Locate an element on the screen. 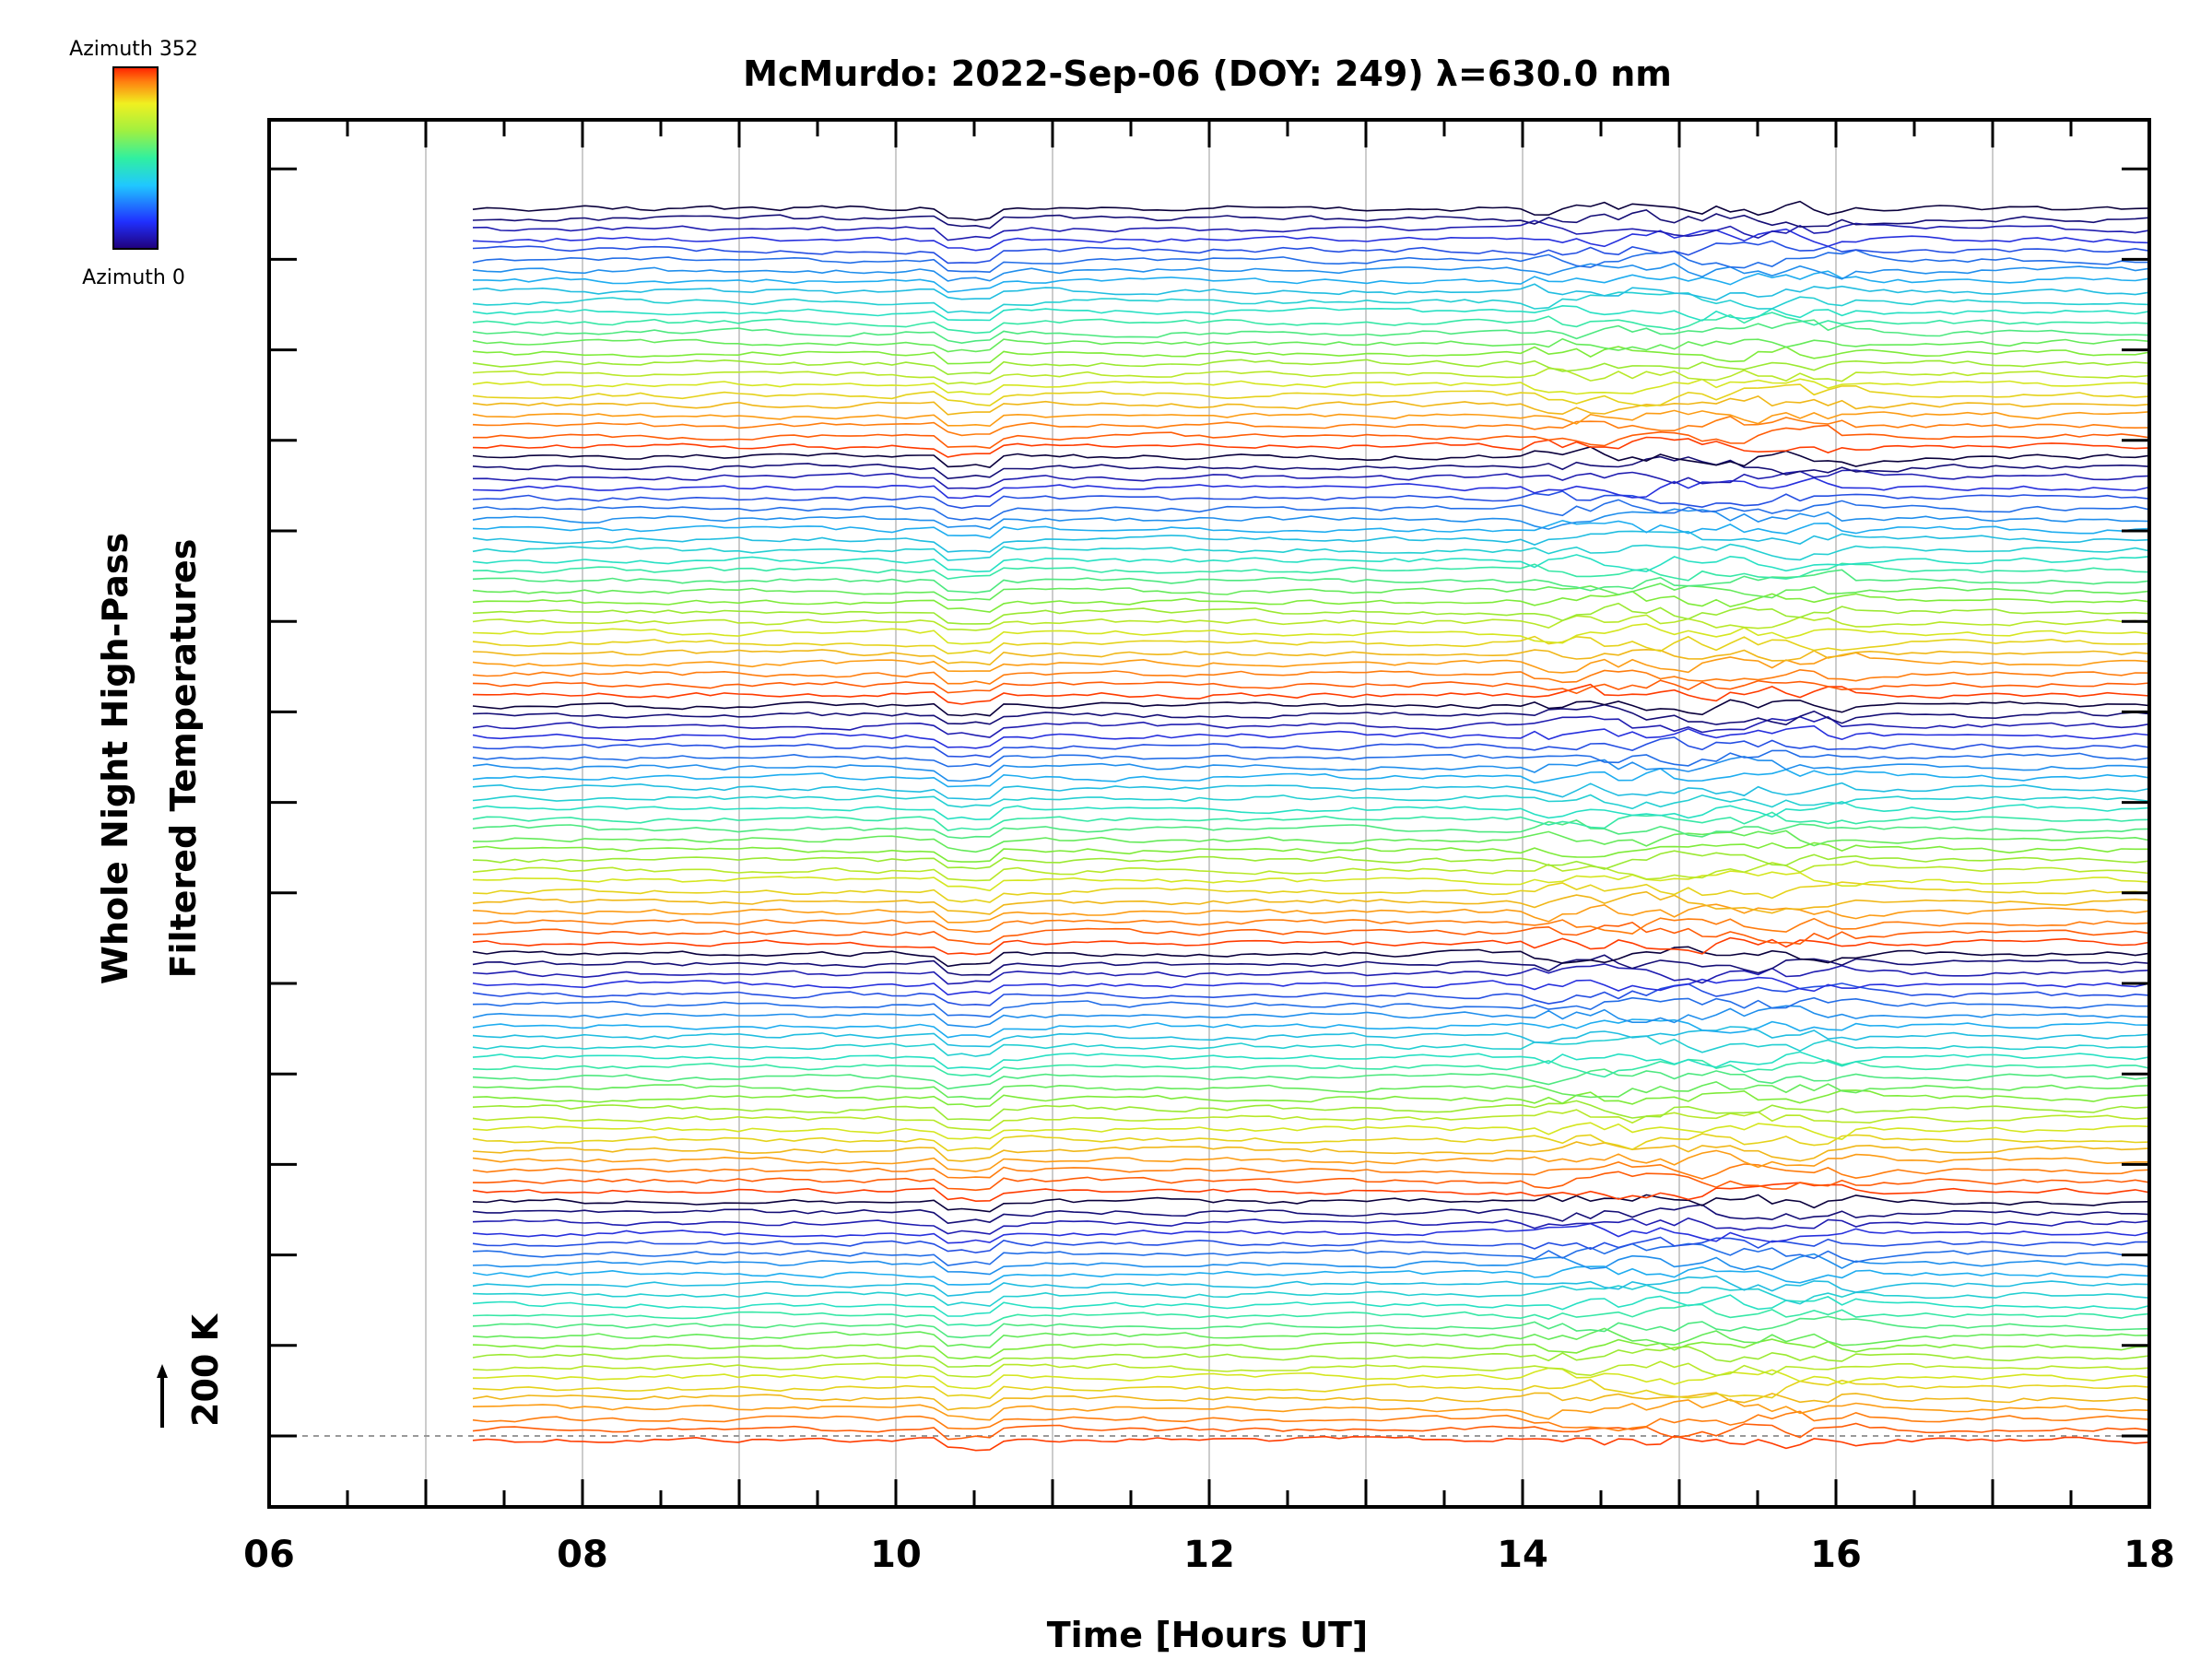 This screenshot has height=1659, width=2212. x-tick-label: 18 is located at coordinates (2149, 1555).